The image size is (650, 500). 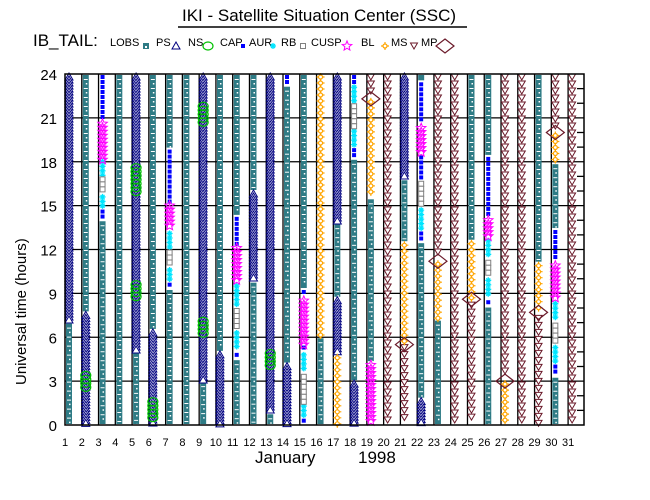 I want to click on x-tick-label: 25, so click(x=467, y=443).